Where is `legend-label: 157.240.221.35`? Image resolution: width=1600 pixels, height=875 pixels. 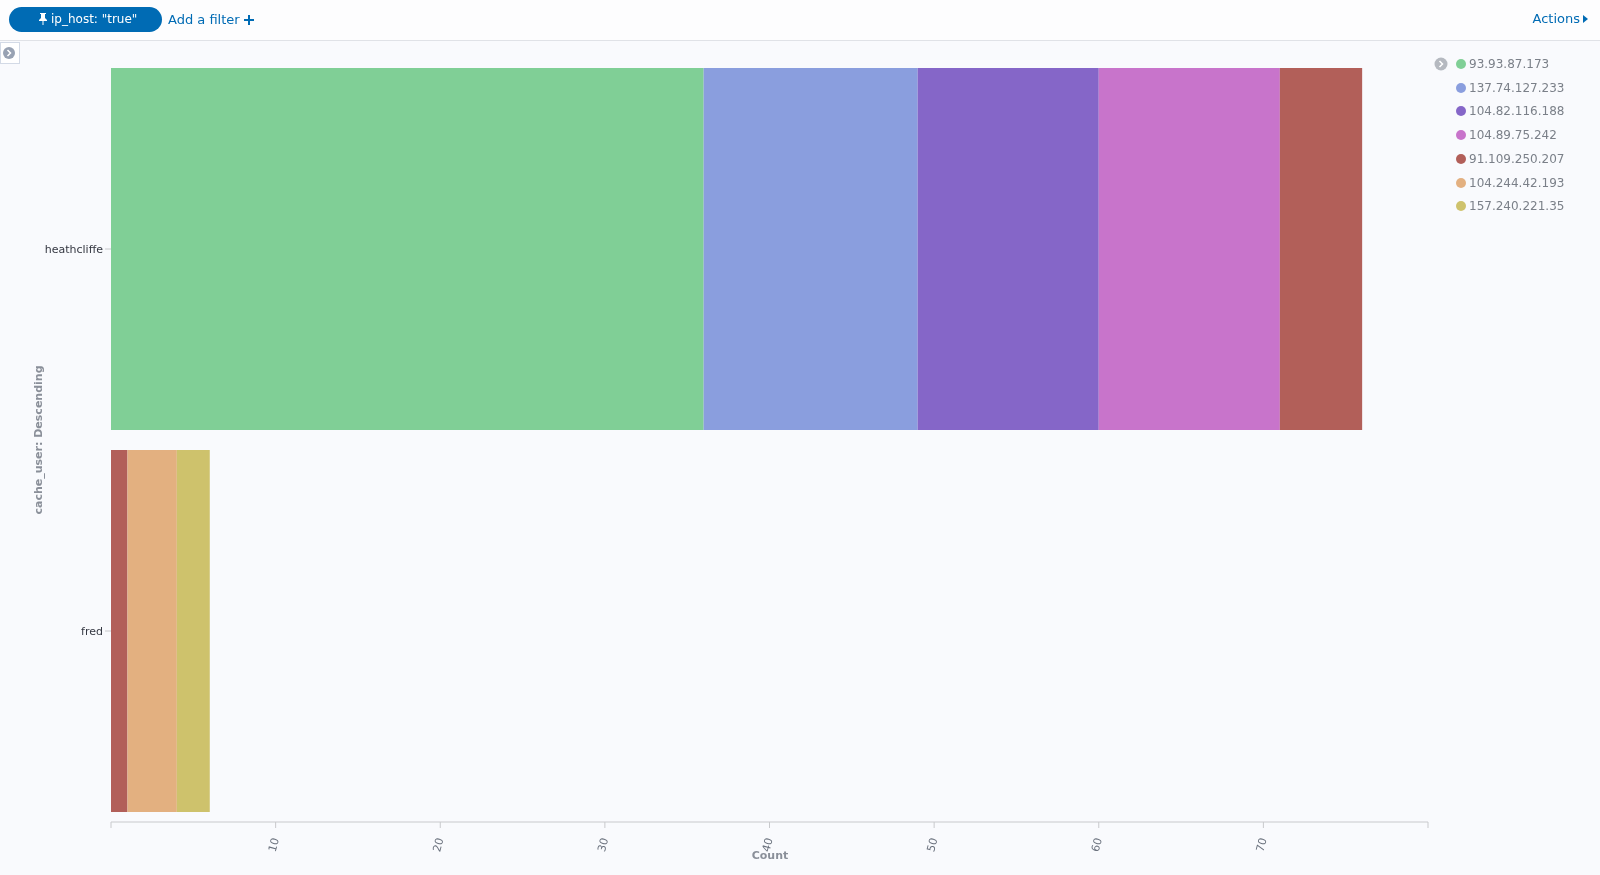
legend-label: 157.240.221.35 is located at coordinates (1517, 206).